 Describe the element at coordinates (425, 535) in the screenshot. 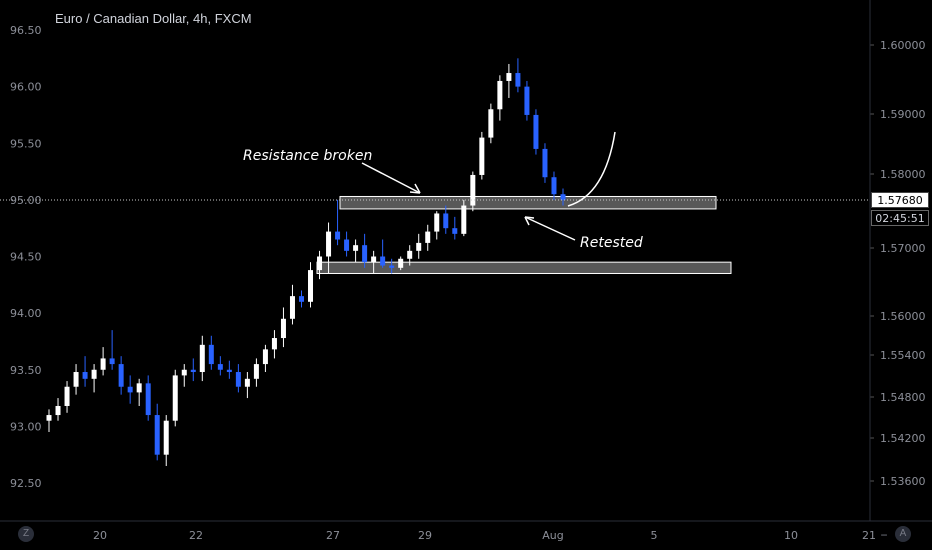

I see `x-axis-label: 29` at that location.